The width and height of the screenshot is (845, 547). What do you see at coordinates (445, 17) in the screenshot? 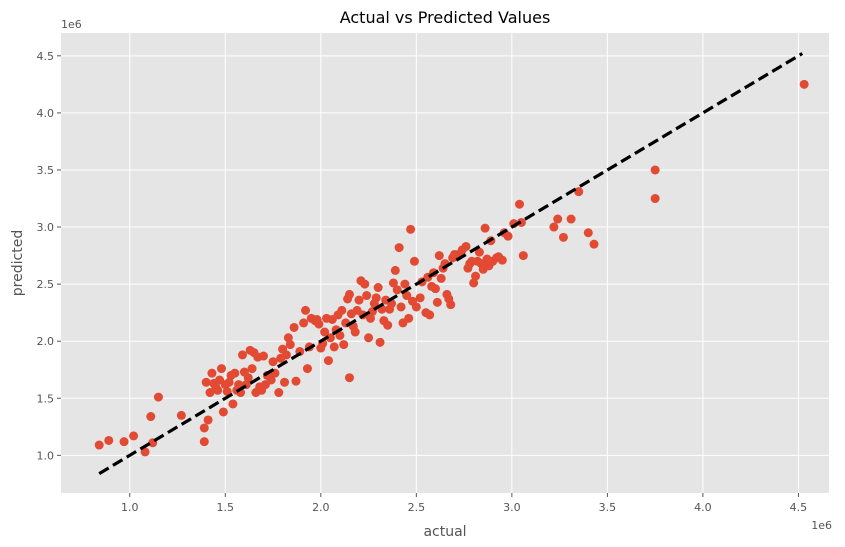
I see `chart-title: Actual vs Predicted Values` at bounding box center [445, 17].